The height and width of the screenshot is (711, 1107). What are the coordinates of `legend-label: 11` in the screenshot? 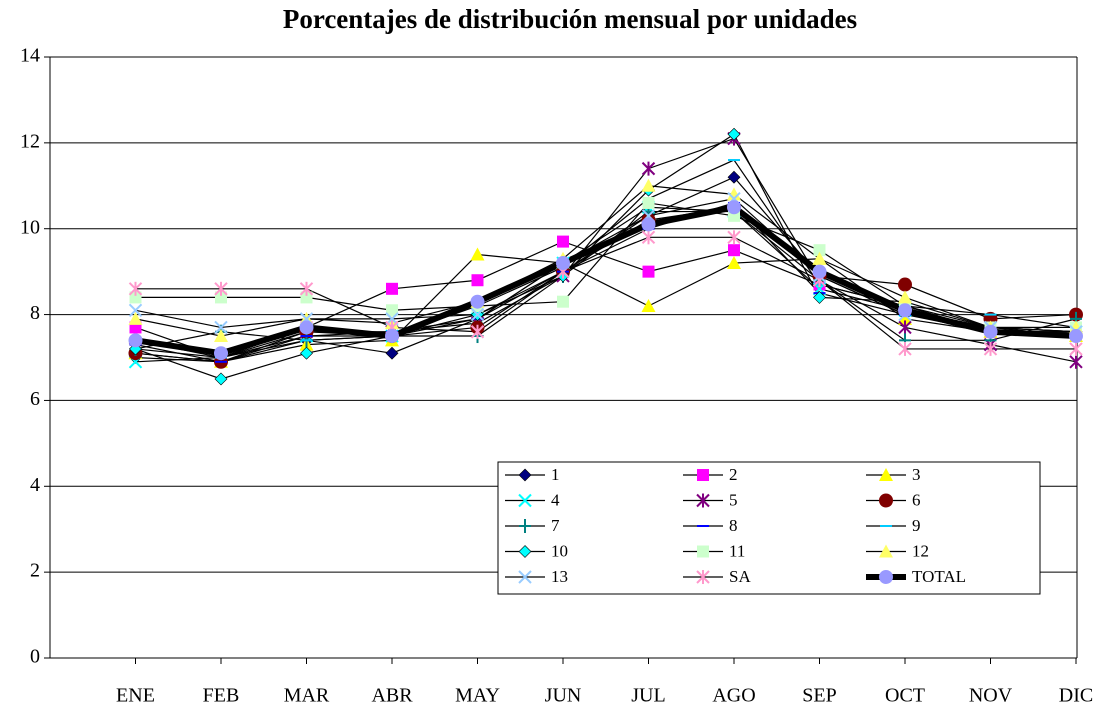 It's located at (737, 550).